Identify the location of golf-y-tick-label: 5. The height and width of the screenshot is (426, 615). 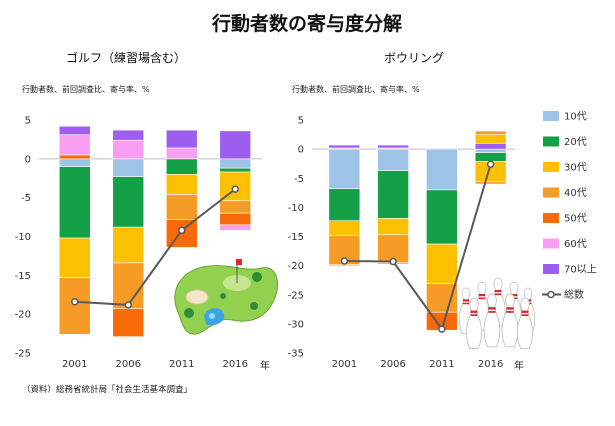
(28, 121).